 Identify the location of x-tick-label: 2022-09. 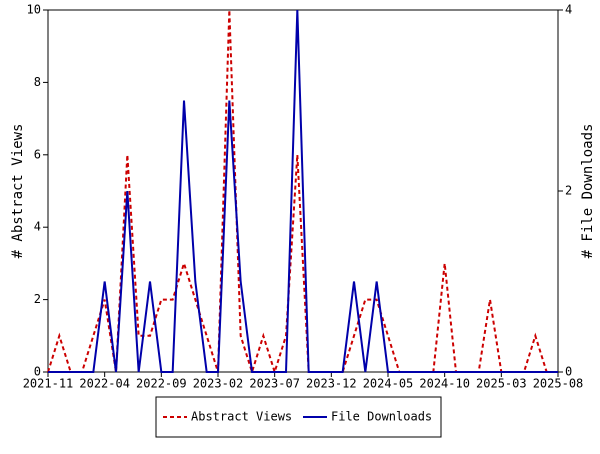
(161, 384).